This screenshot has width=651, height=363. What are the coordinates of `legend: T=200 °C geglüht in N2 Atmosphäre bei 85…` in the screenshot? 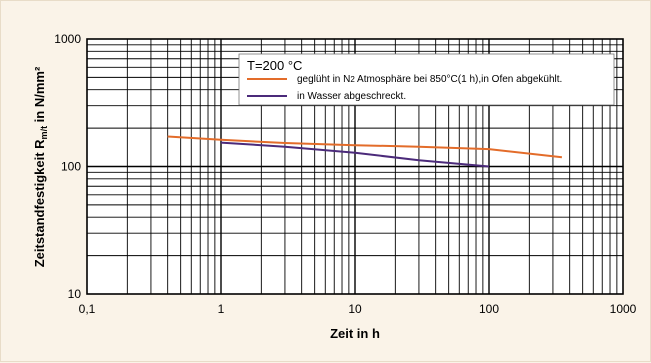 It's located at (426, 79).